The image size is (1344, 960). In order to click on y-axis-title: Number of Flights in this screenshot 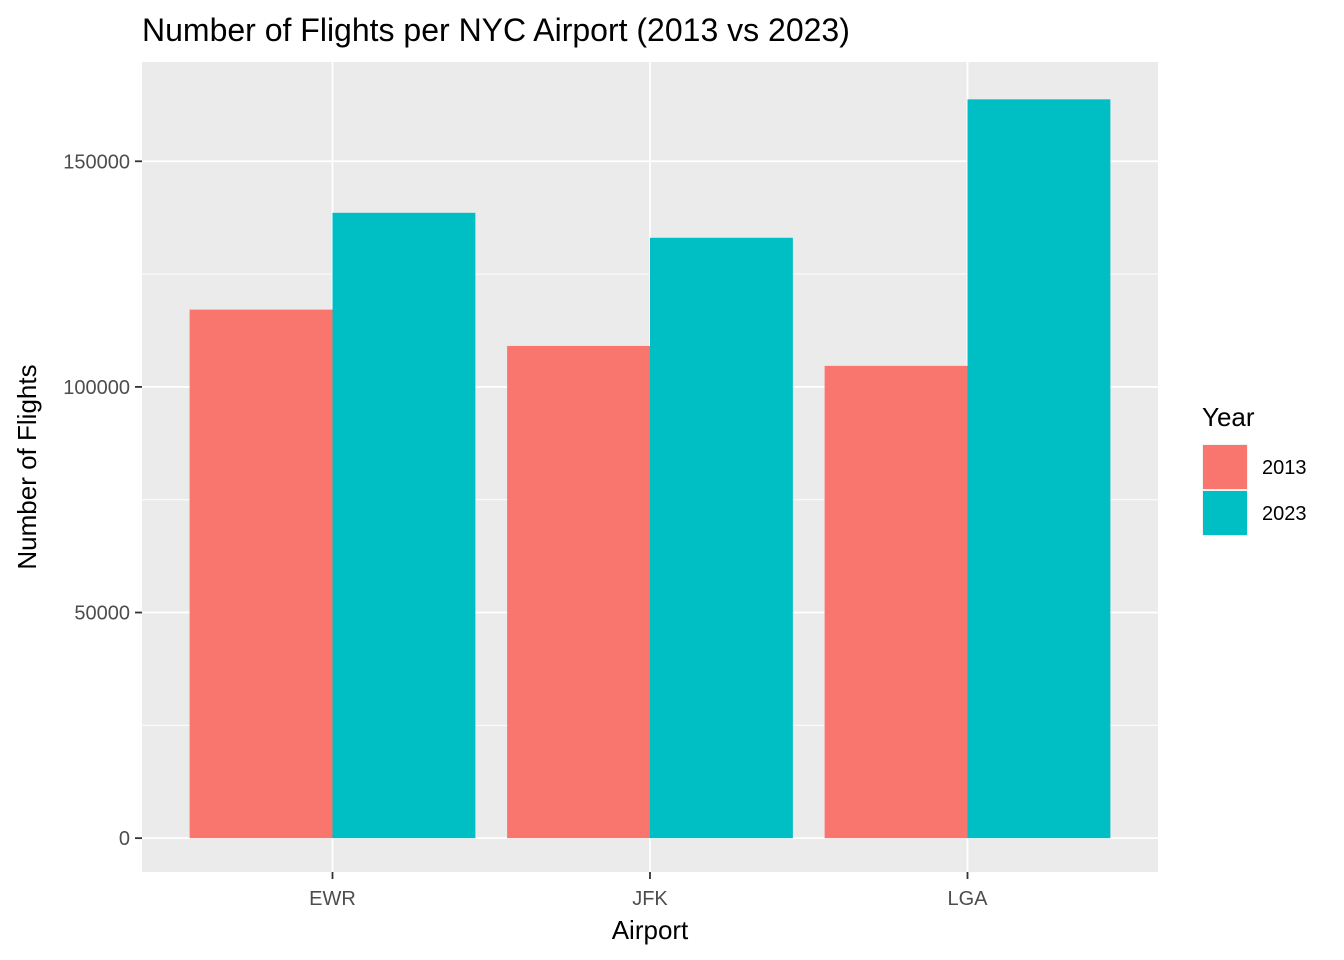, I will do `click(27, 466)`.